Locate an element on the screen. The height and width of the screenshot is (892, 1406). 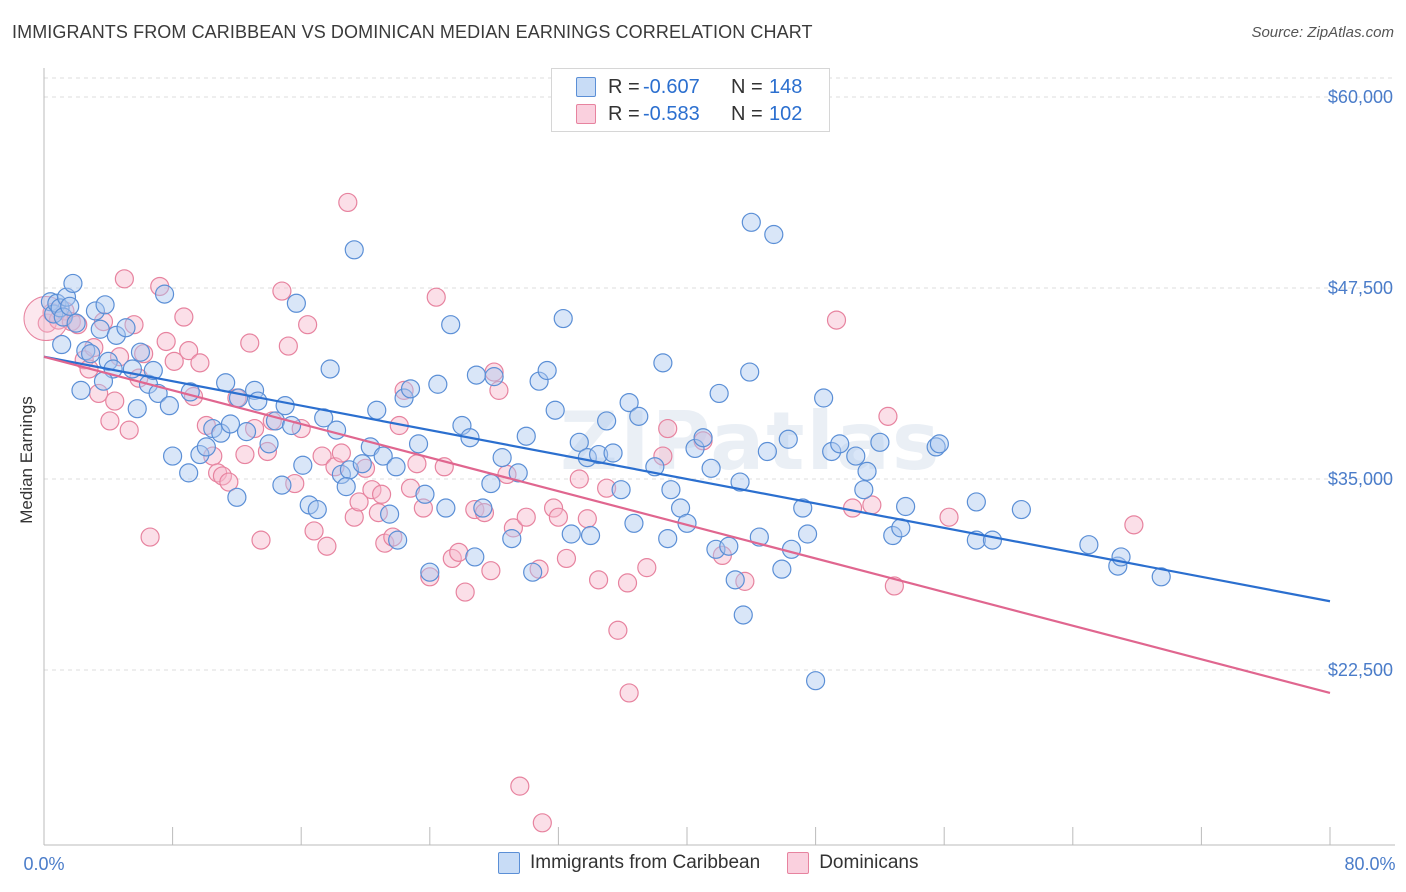
y-tick-label: $22,500 is located at coordinates (1360, 670).